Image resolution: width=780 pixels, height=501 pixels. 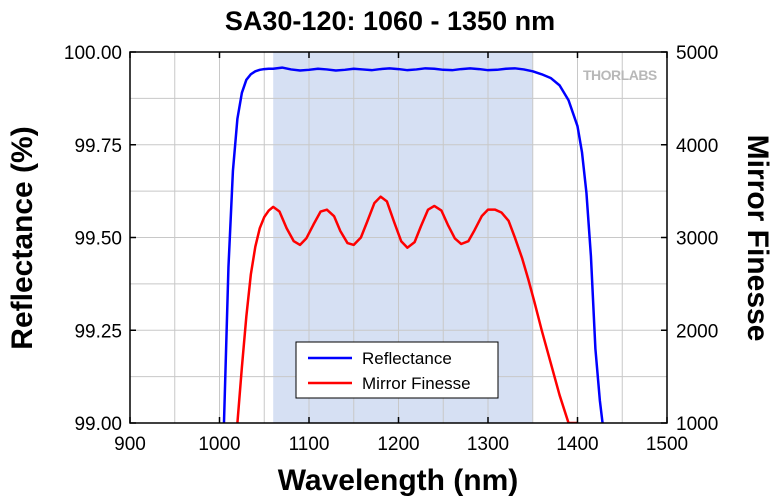 I want to click on y-left-tick-label: 100.00, so click(x=93, y=53).